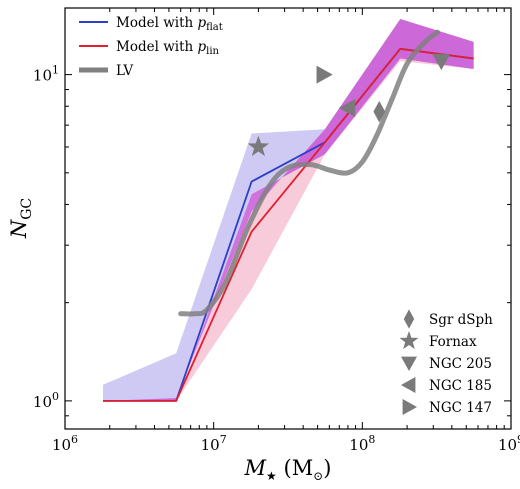 The image size is (520, 489). Describe the element at coordinates (169, 24) in the screenshot. I see `legend-label-pflat: Model with pflat` at that location.